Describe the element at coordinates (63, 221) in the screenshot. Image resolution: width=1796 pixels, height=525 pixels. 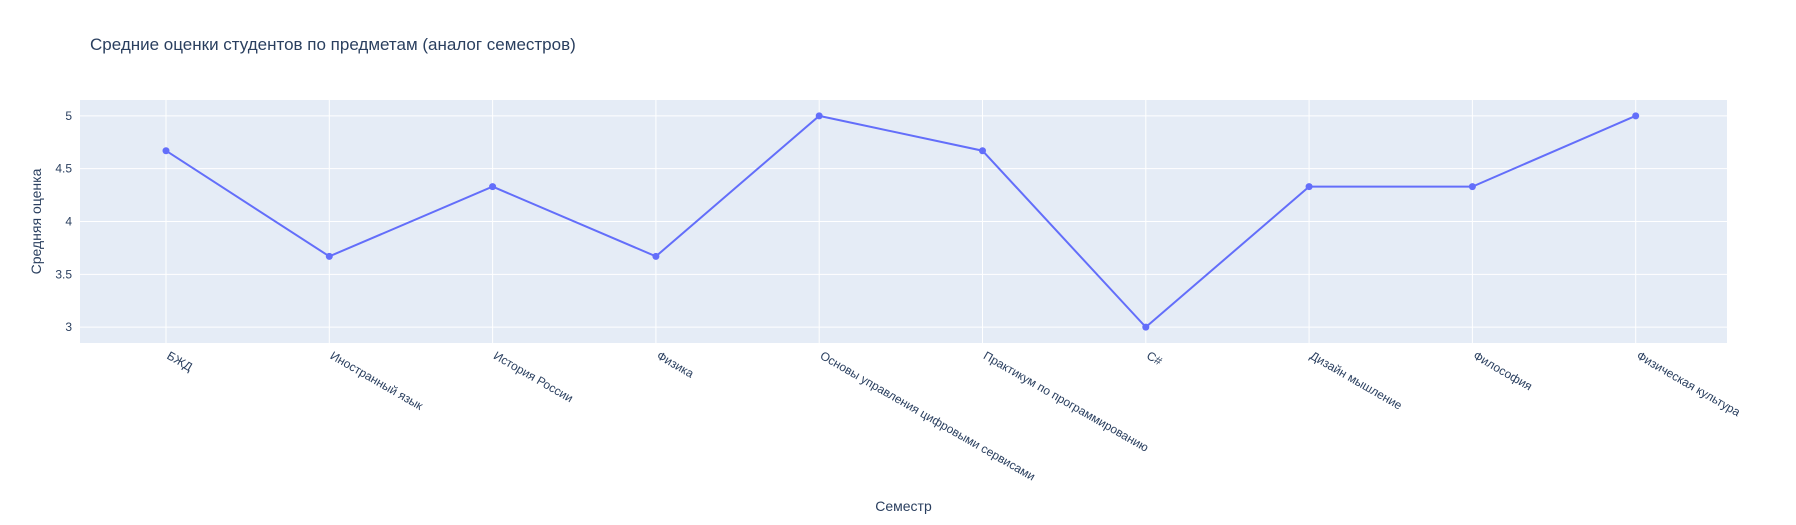
I see `y-axis-ticks: 3 3.5 4 4.5 5` at that location.